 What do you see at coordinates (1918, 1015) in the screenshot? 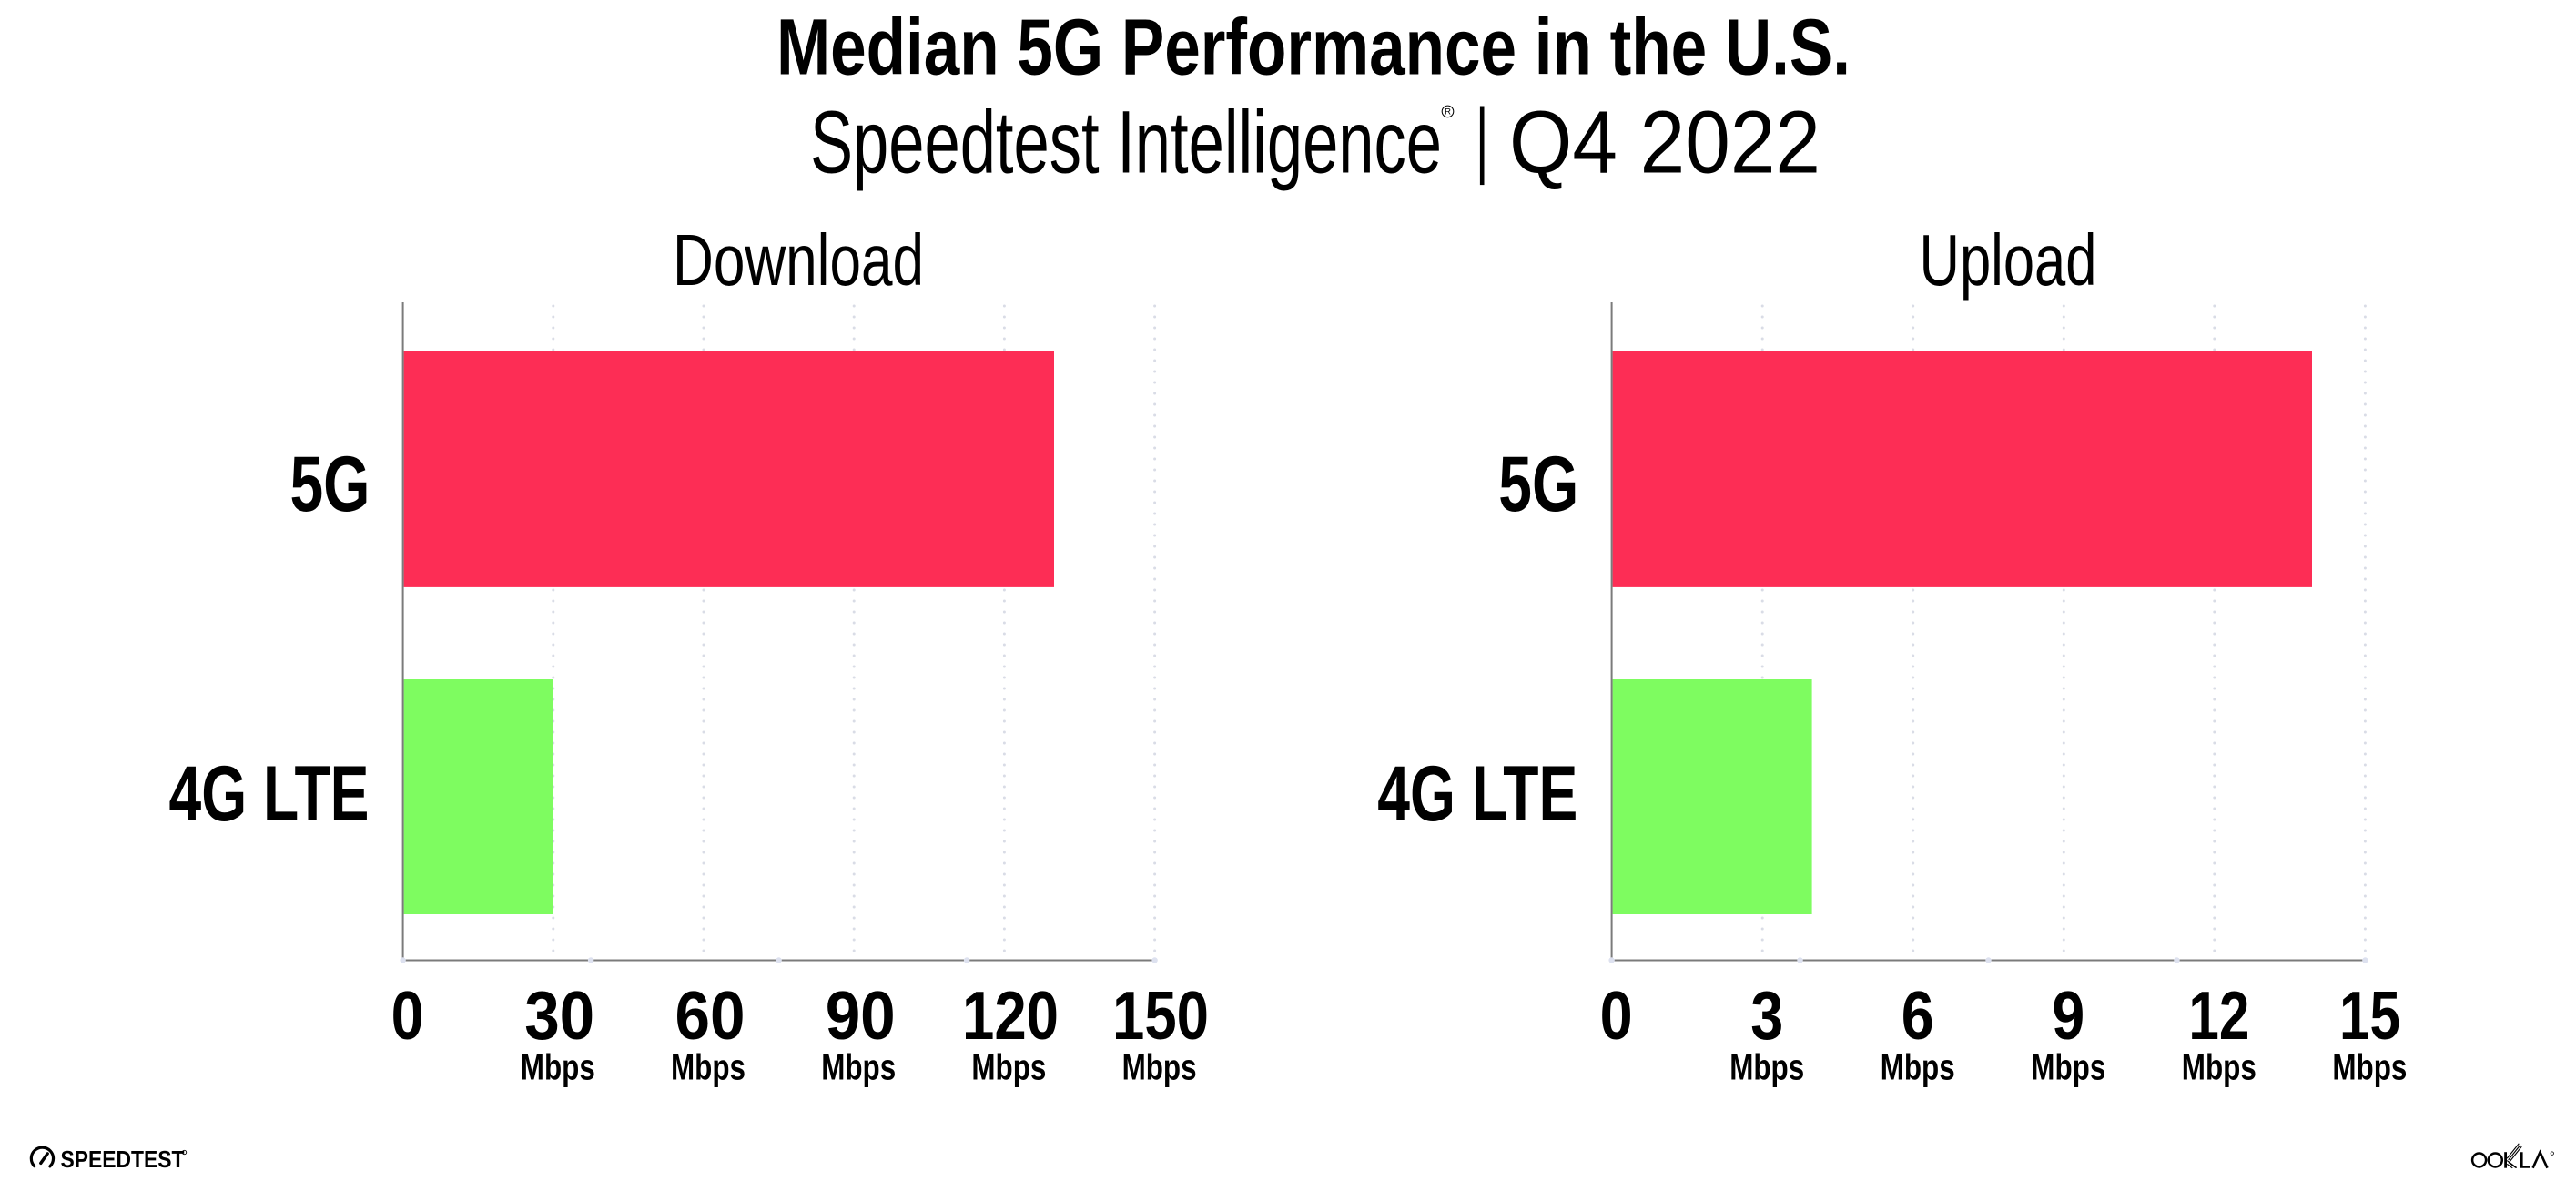
I see `svg-text: 6` at bounding box center [1918, 1015].